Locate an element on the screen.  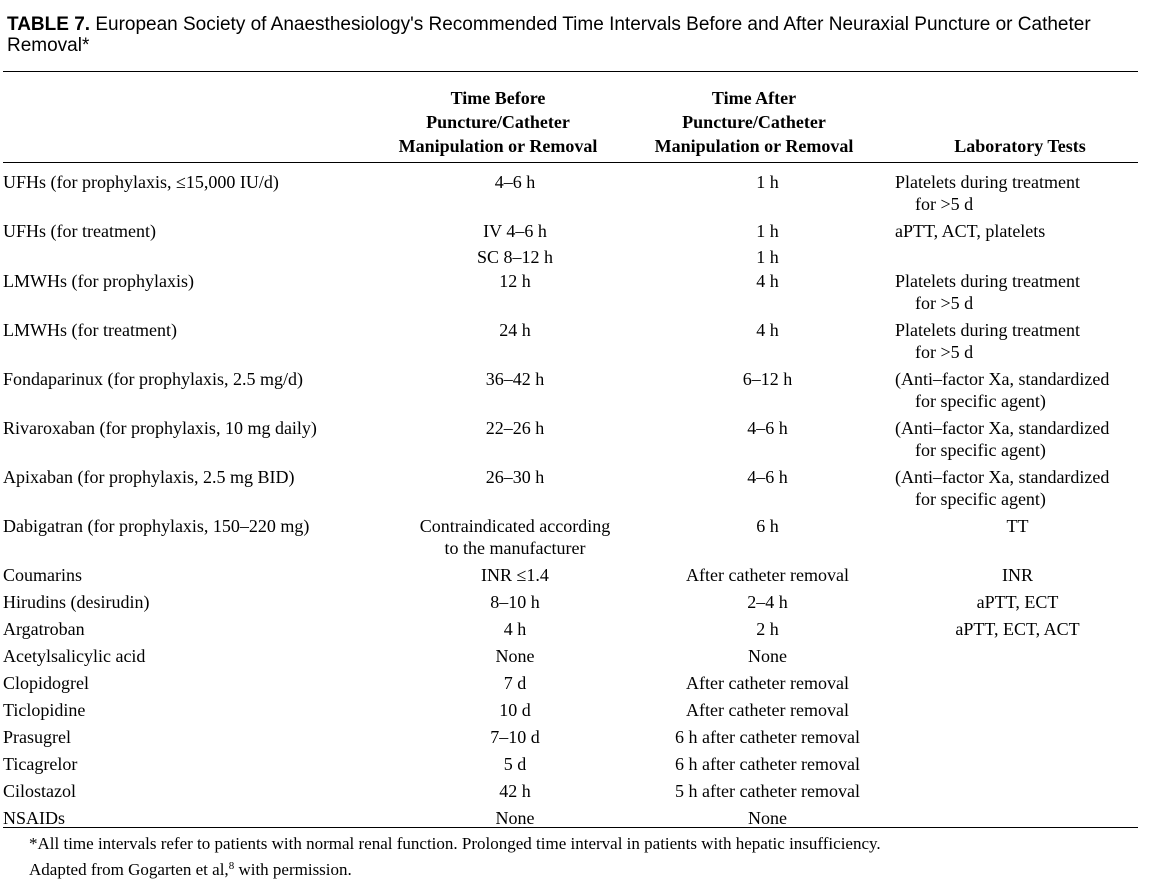
header-line: Time After is located at coordinates (754, 98).